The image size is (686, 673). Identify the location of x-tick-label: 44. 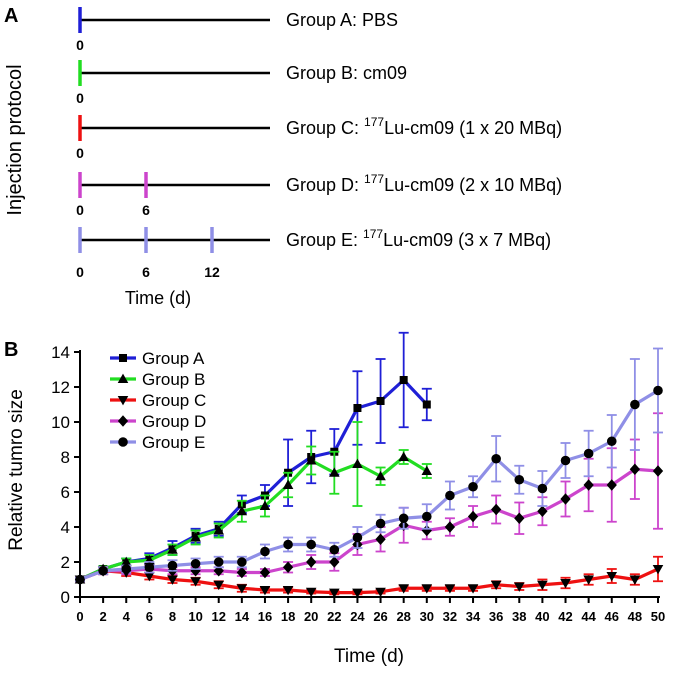
(588, 616).